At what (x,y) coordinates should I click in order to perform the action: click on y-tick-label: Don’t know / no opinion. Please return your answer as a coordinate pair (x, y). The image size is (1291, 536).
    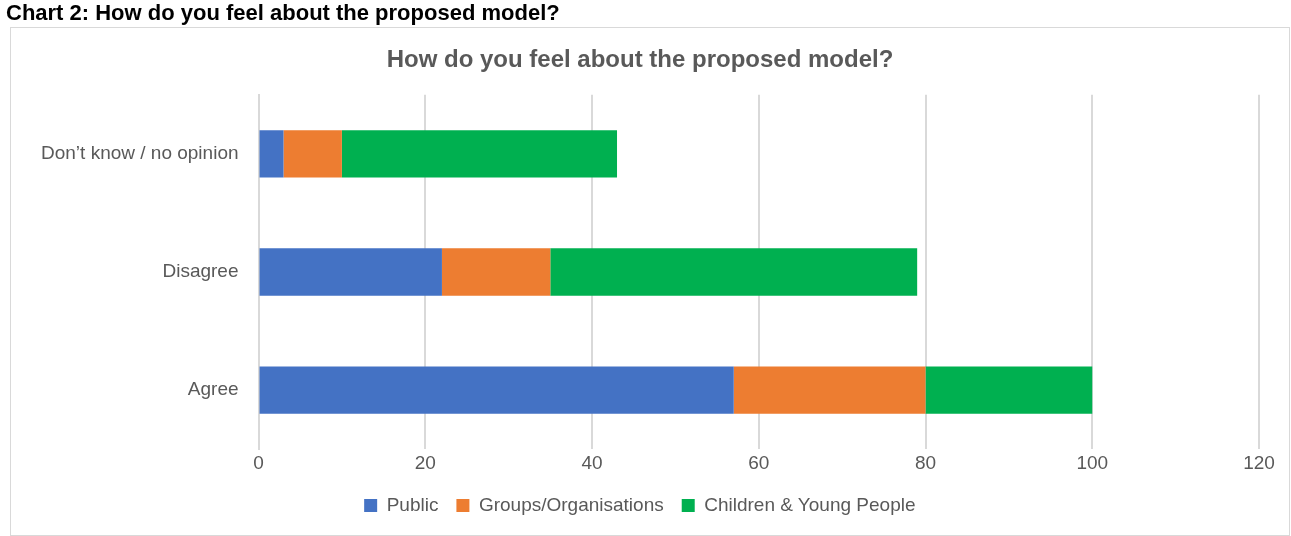
    Looking at the image, I should click on (140, 153).